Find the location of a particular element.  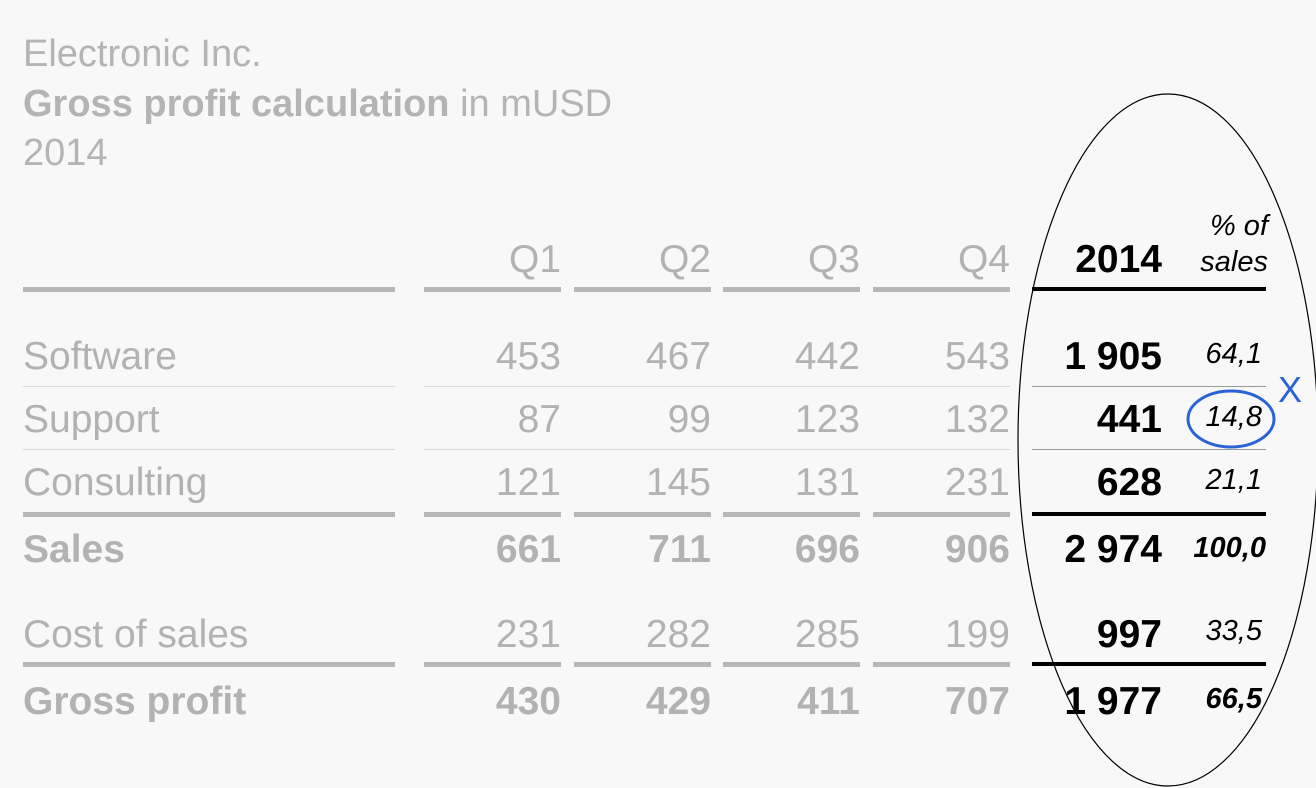

header-rule-q4 is located at coordinates (941, 289).